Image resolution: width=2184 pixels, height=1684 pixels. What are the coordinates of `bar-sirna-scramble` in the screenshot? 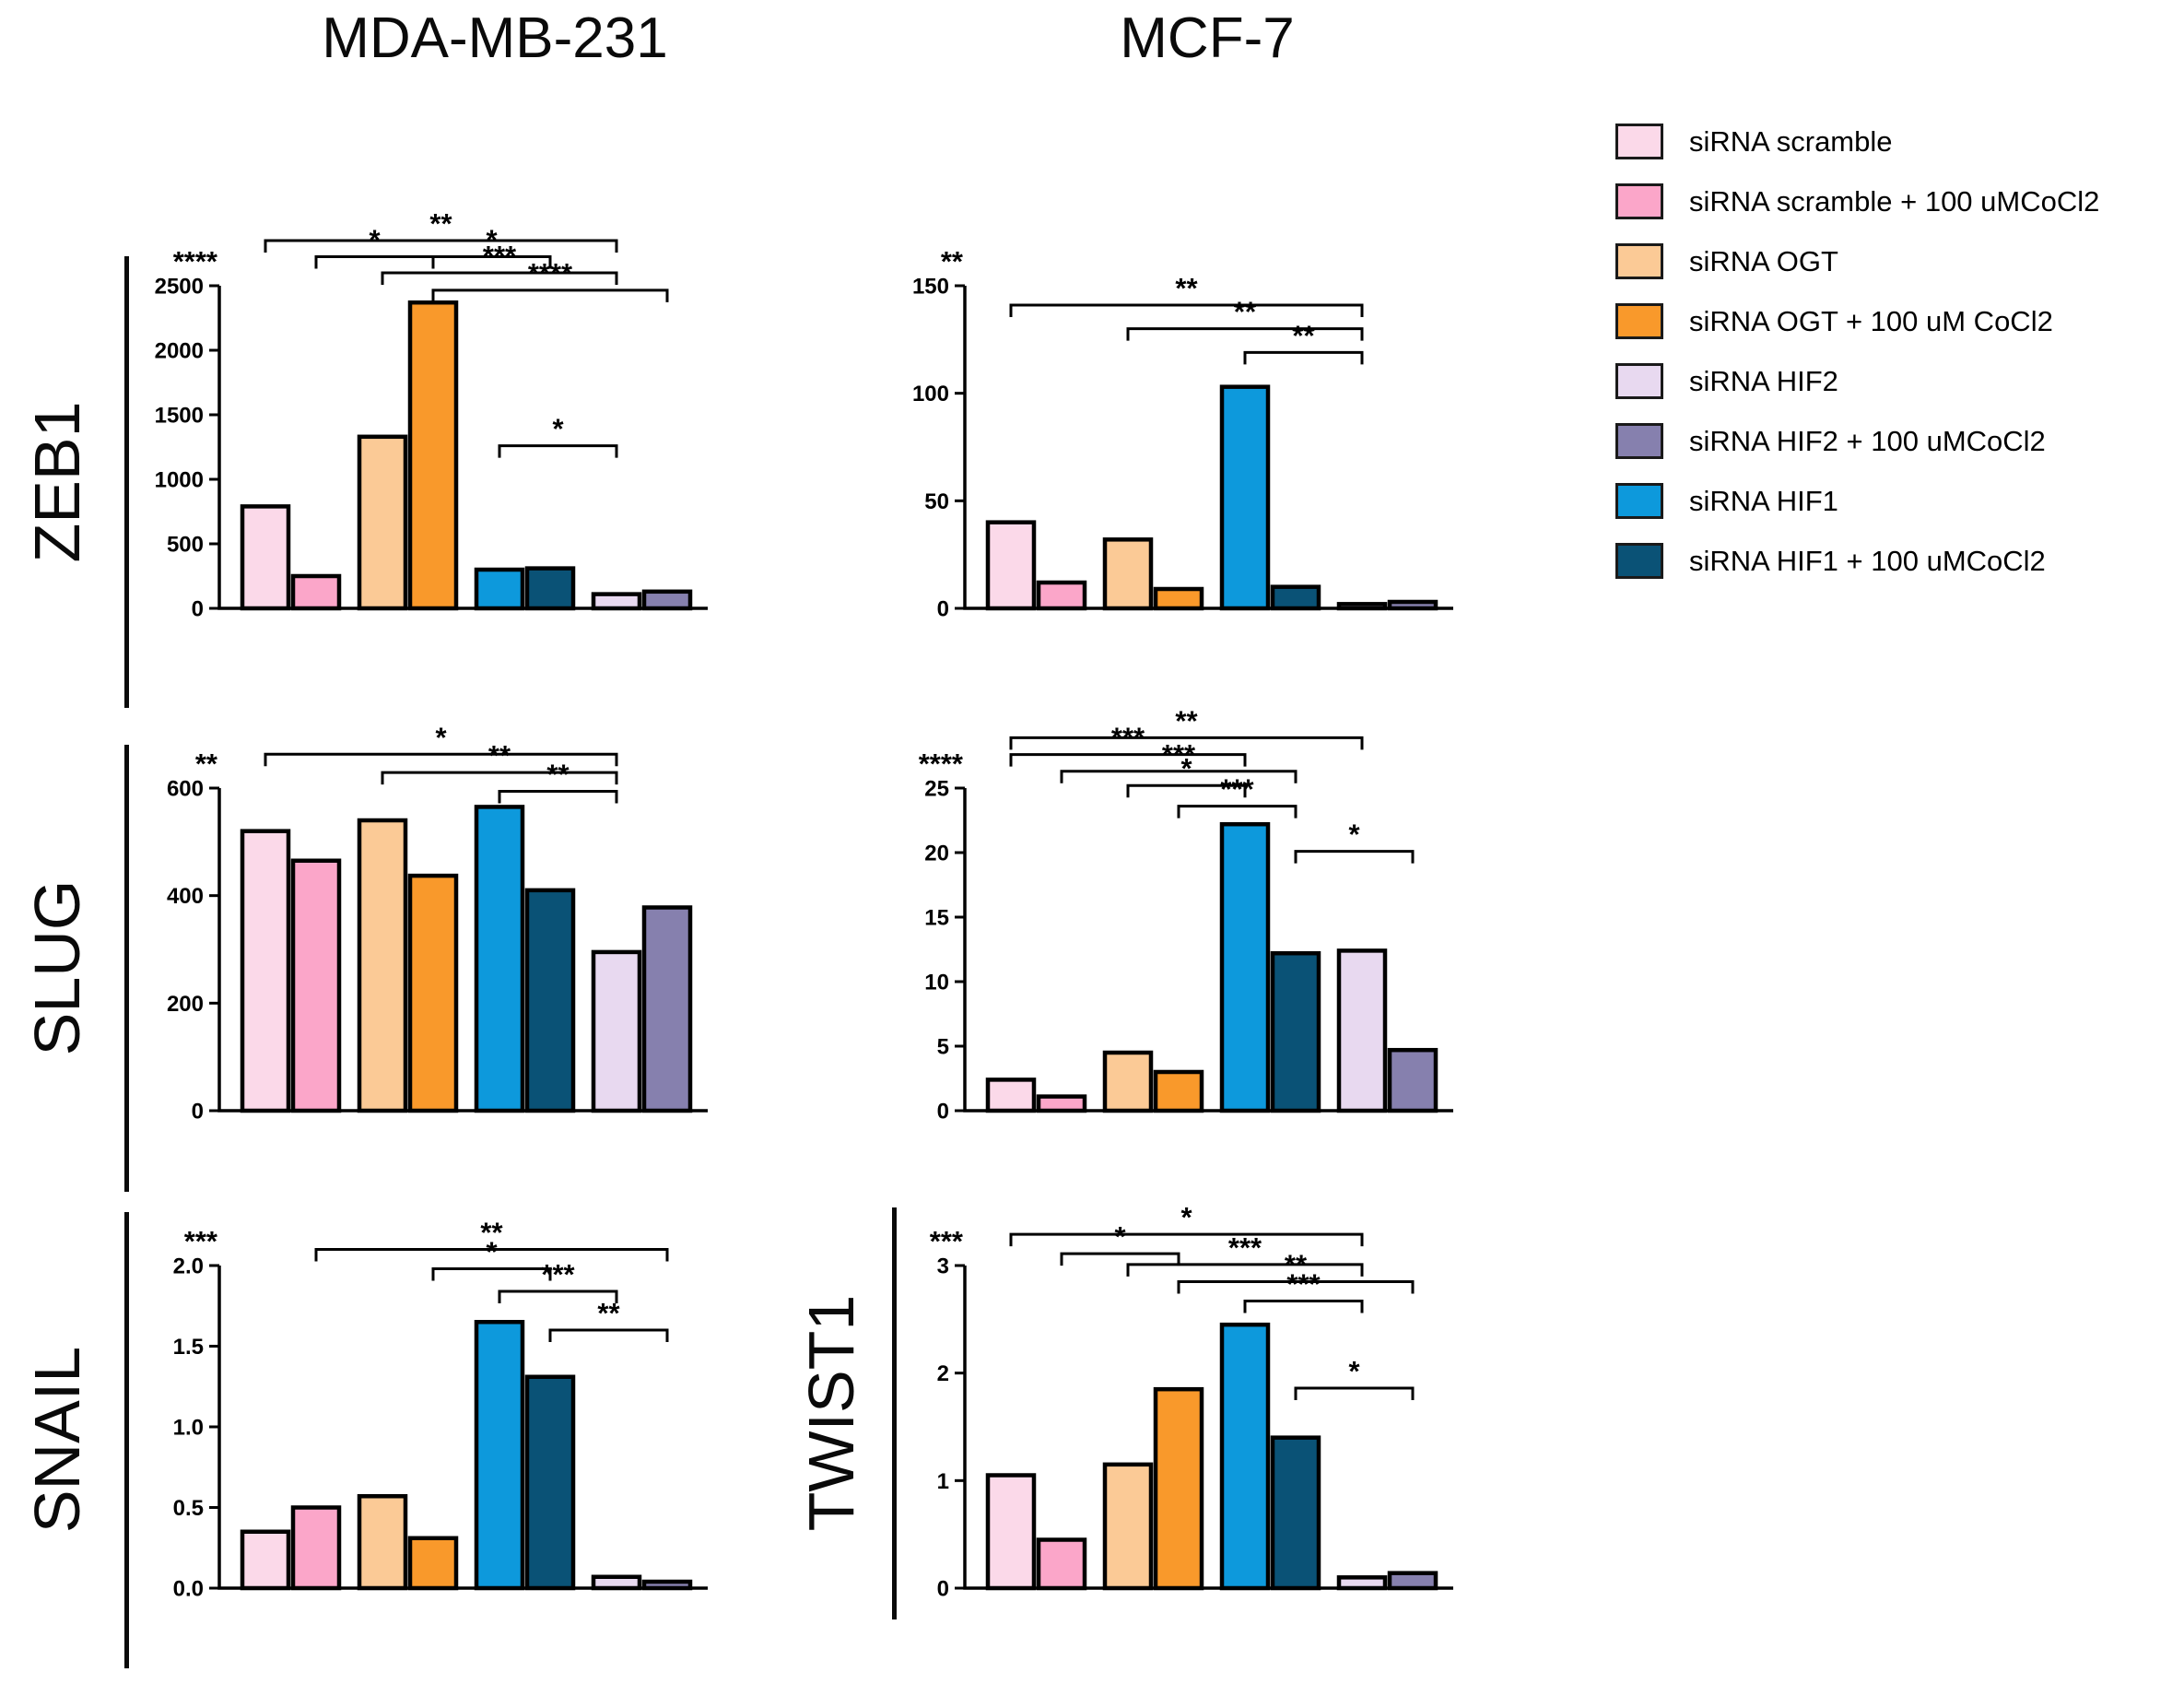 It's located at (265, 971).